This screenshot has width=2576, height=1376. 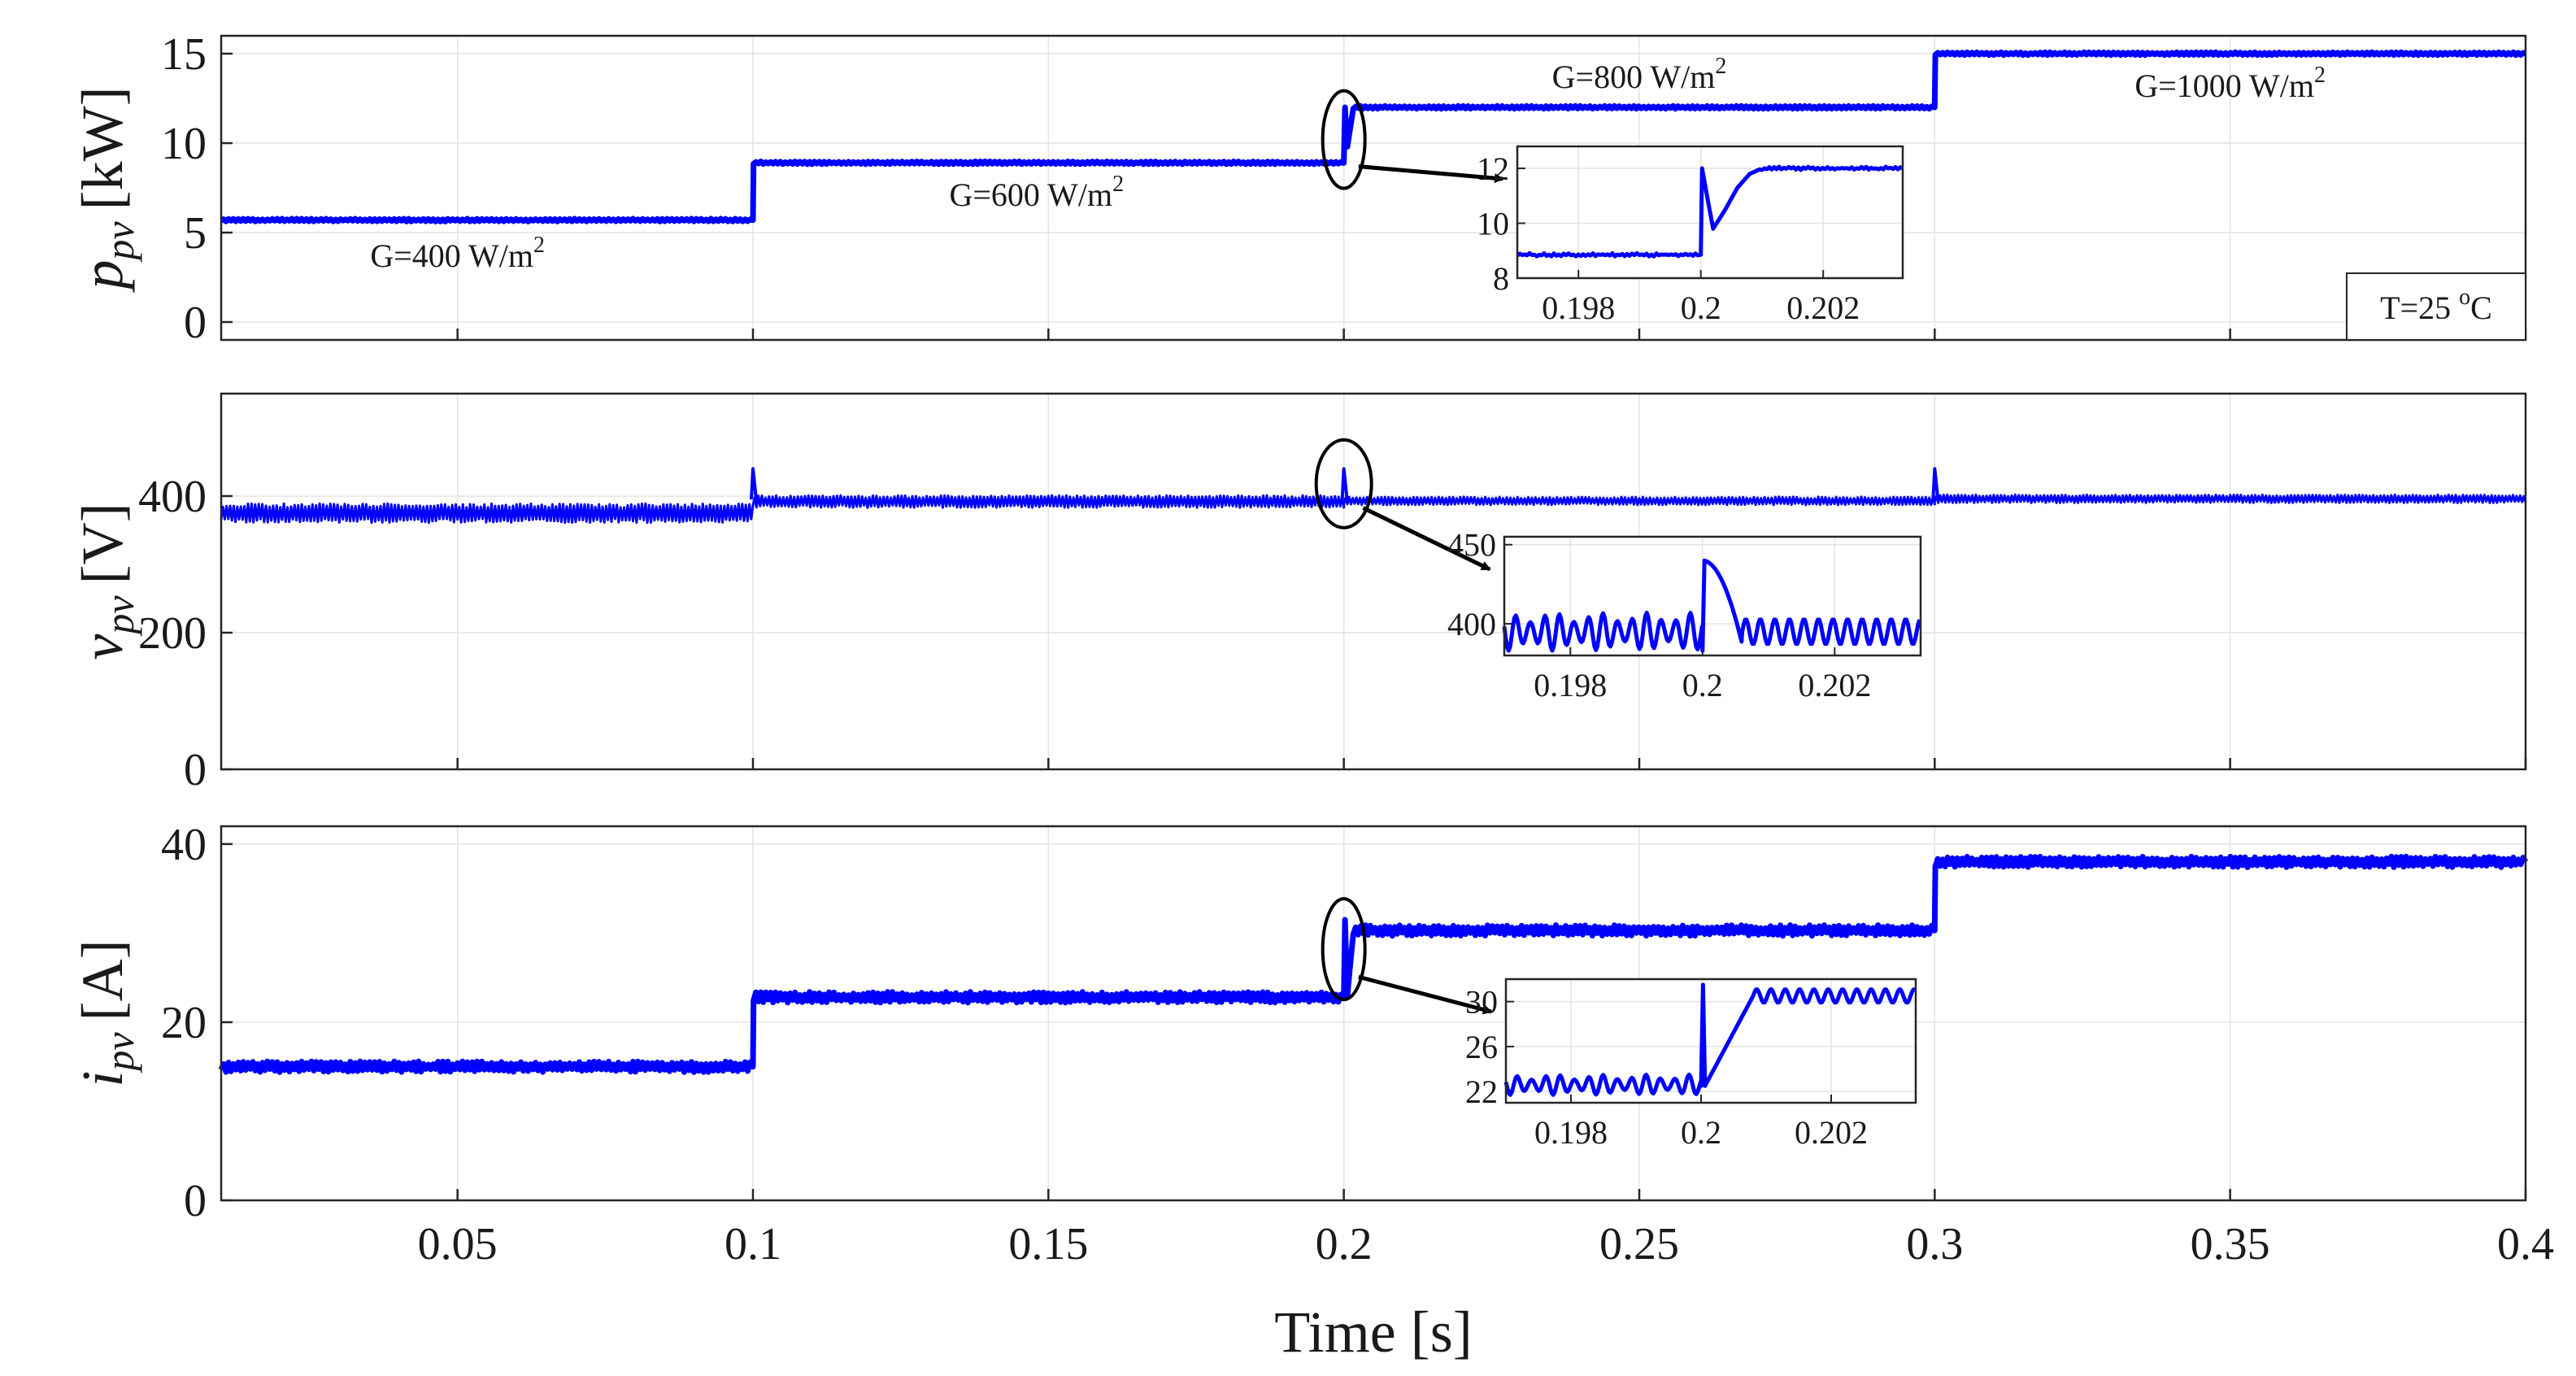 I want to click on y-axis-label: ipv [A], so click(x=106, y=1012).